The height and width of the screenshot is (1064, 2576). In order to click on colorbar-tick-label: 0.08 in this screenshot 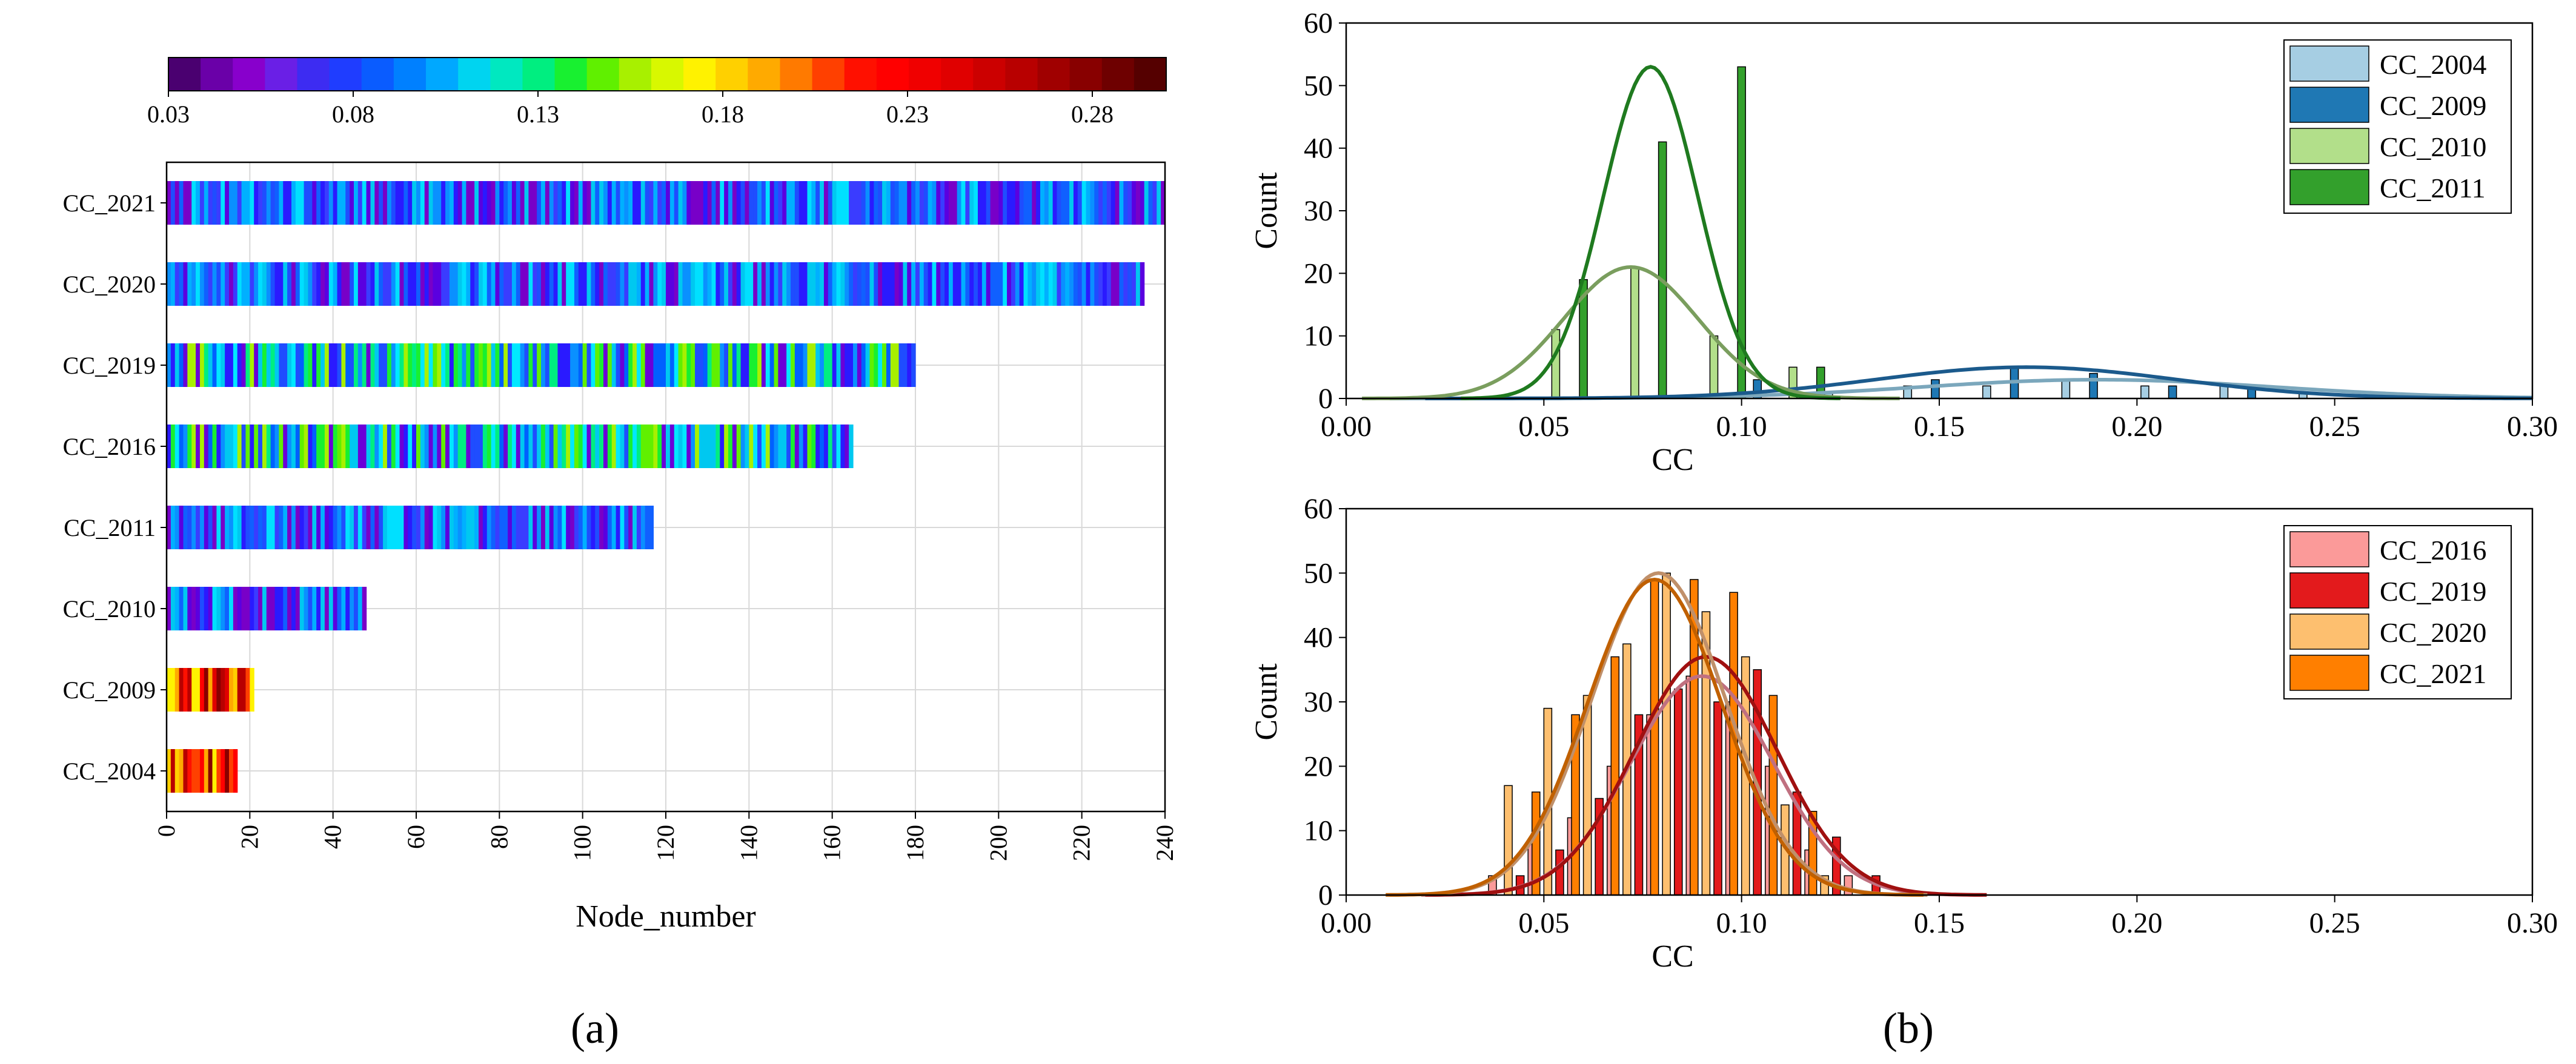, I will do `click(353, 115)`.